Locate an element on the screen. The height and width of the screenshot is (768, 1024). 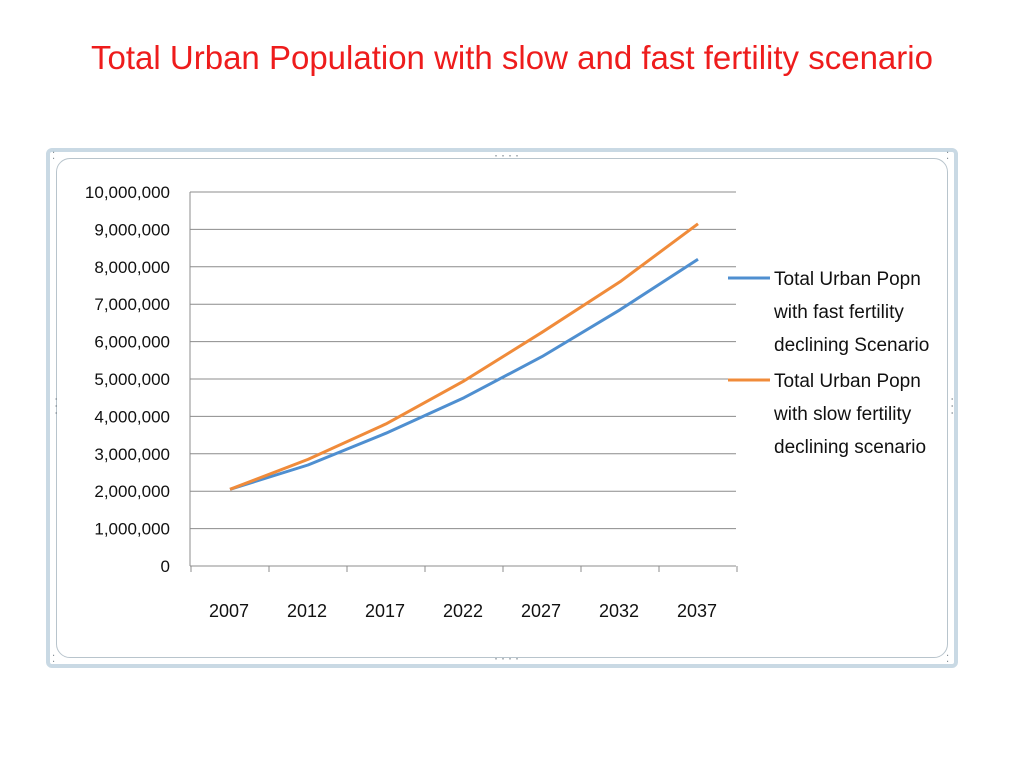
resize-handle-top-left: ⁚ is located at coordinates (54, 156).